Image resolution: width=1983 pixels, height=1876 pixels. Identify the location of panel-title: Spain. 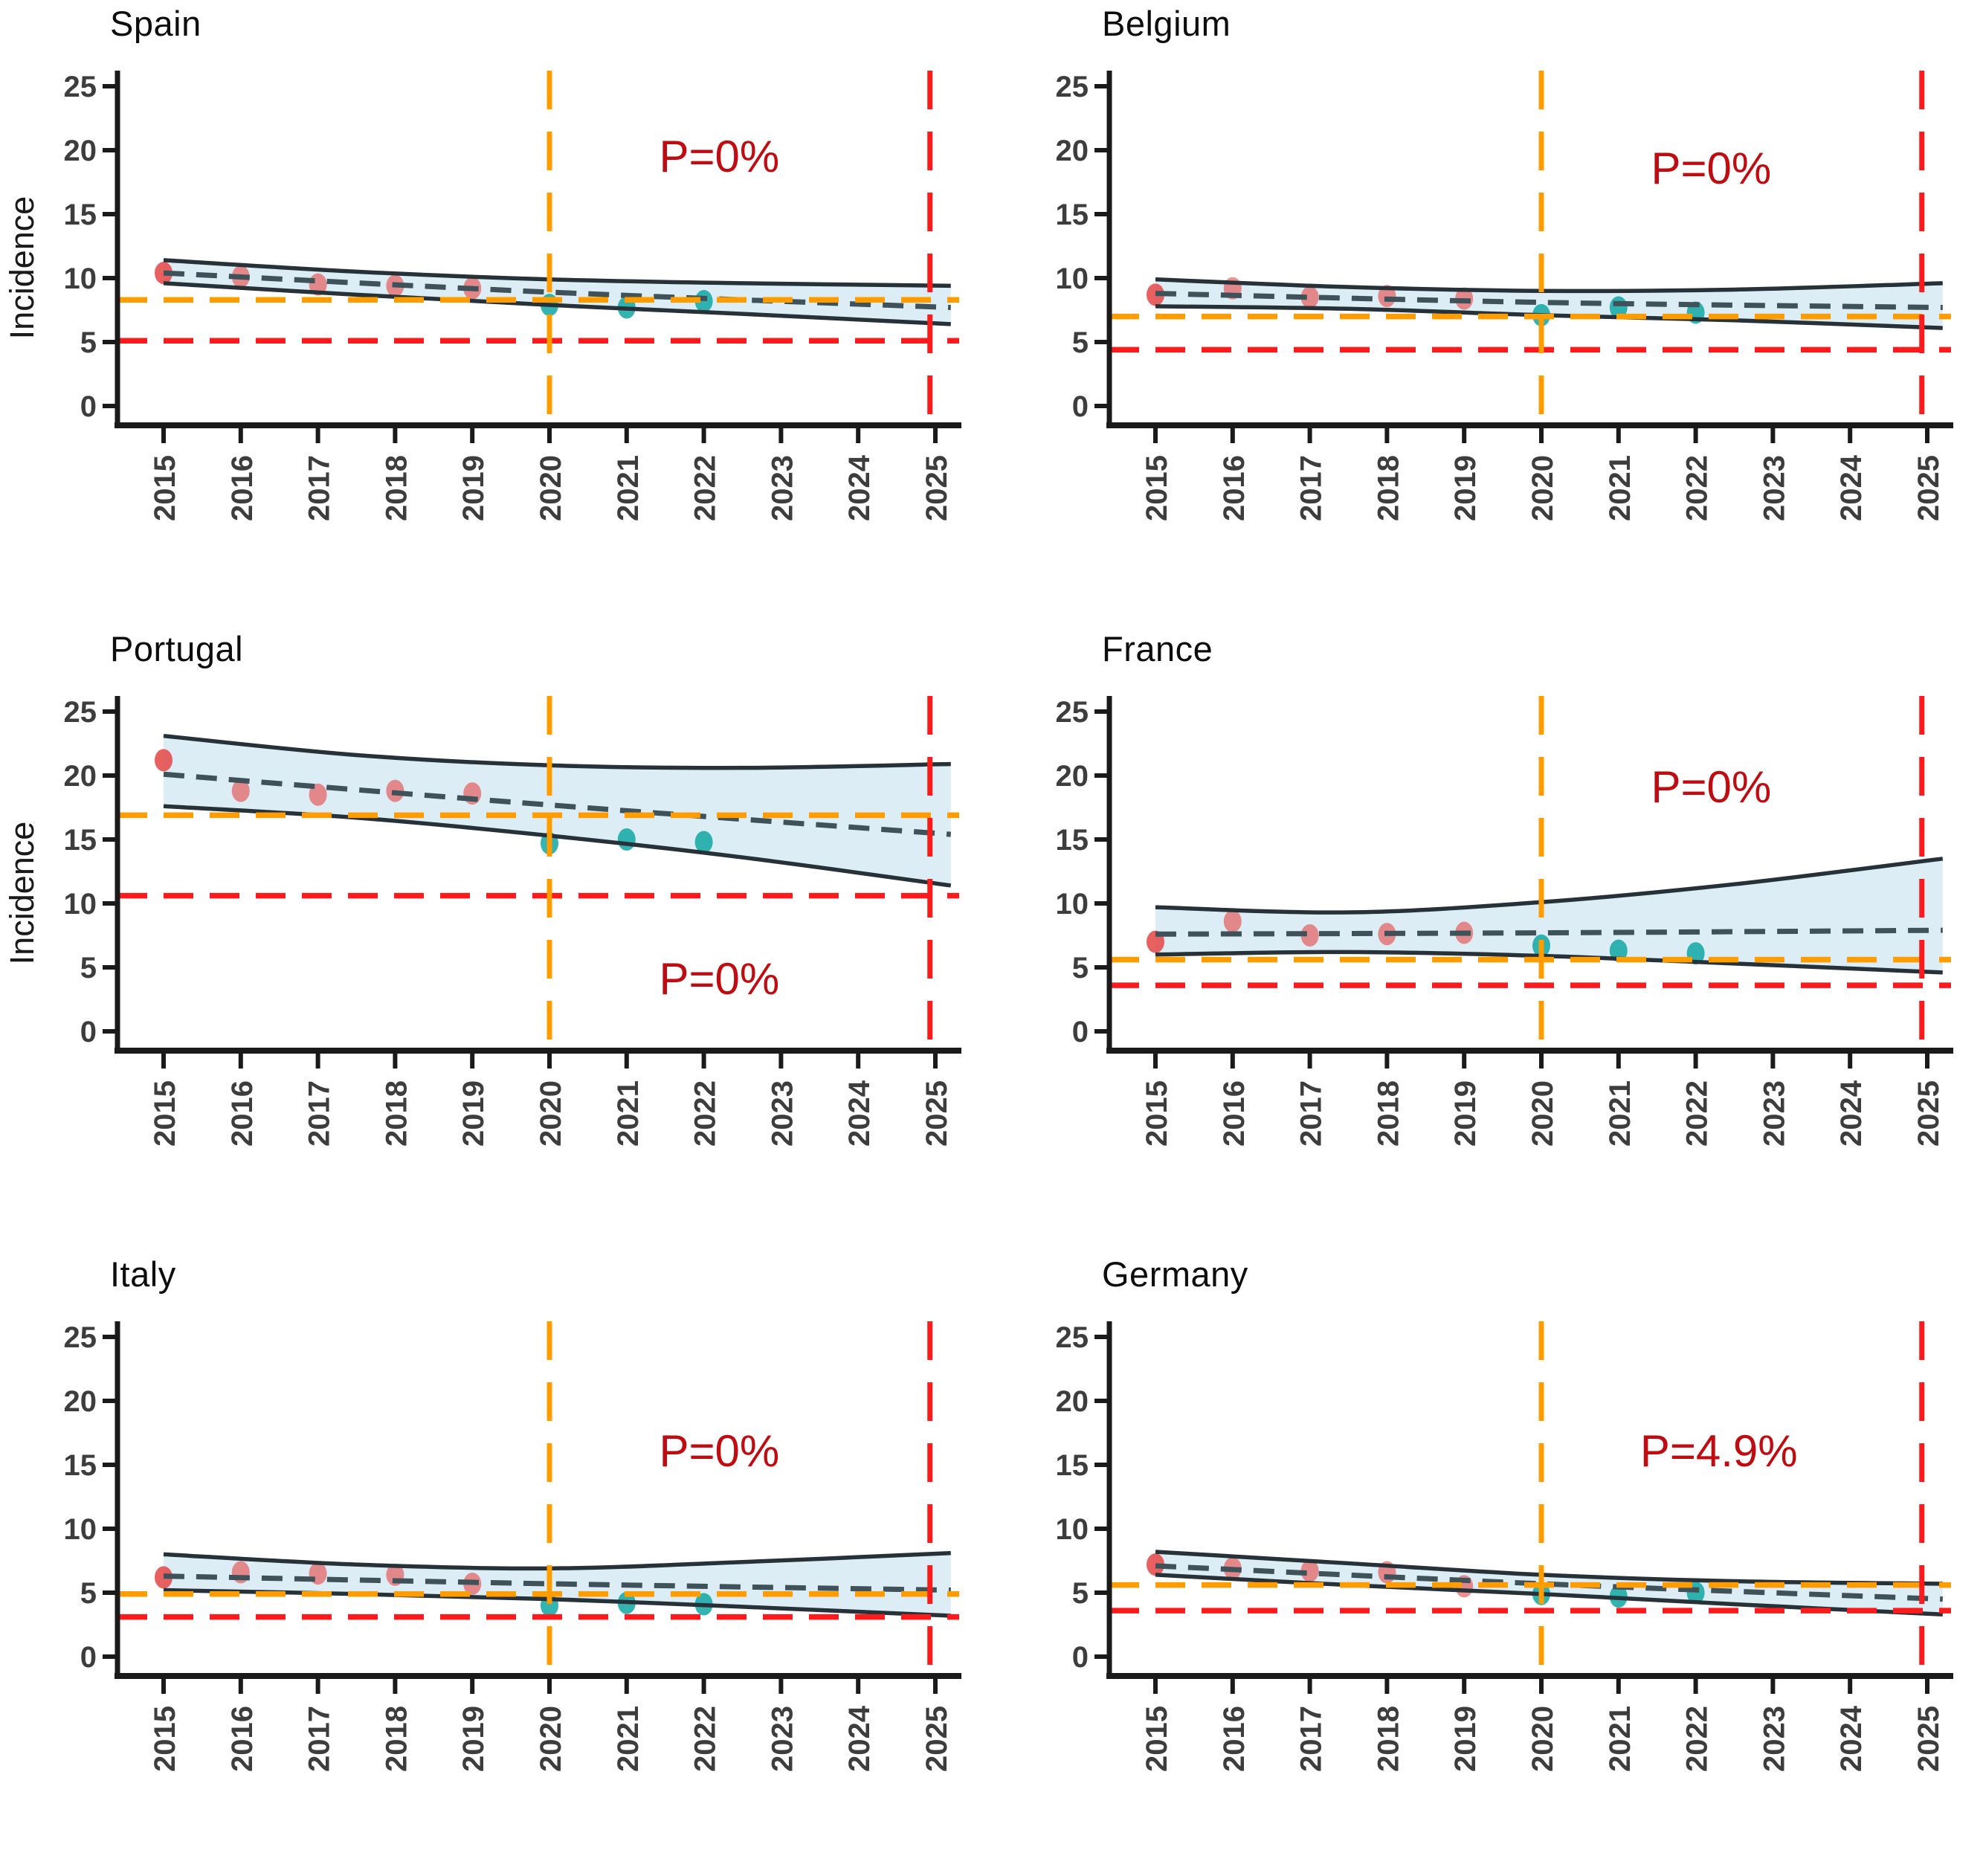
(155, 23).